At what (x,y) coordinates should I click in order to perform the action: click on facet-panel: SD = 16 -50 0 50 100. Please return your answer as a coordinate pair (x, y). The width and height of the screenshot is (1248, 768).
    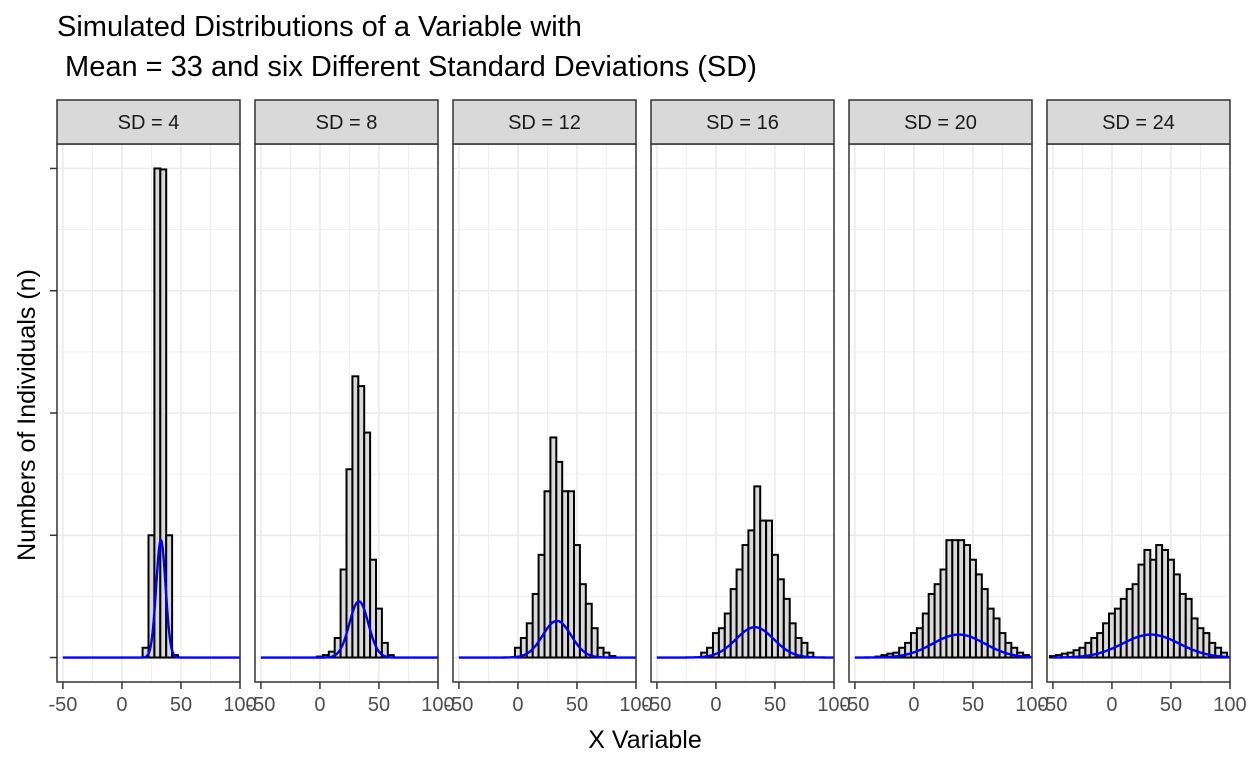
    Looking at the image, I should click on (746, 407).